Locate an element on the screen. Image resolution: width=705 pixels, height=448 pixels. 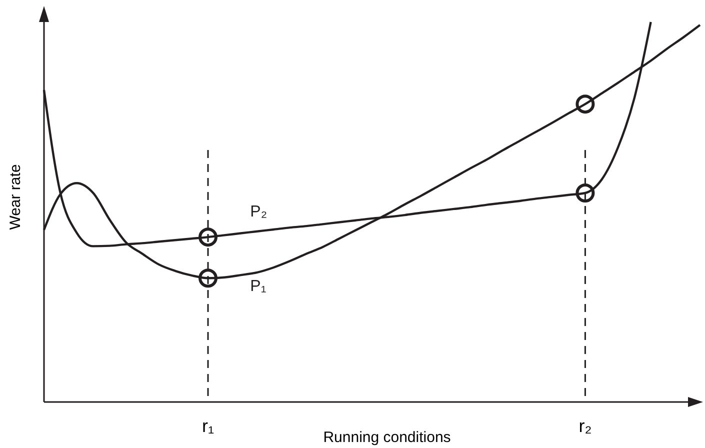
x-tick-label: r₁ is located at coordinates (208, 426).